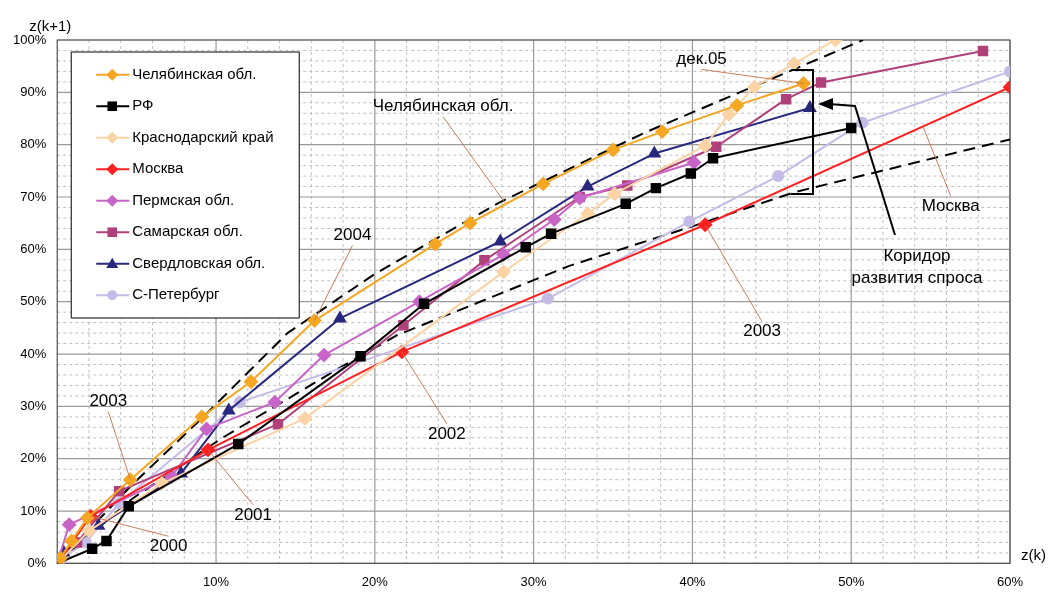  Describe the element at coordinates (37, 562) in the screenshot. I see `y-tick-label: 0%` at that location.